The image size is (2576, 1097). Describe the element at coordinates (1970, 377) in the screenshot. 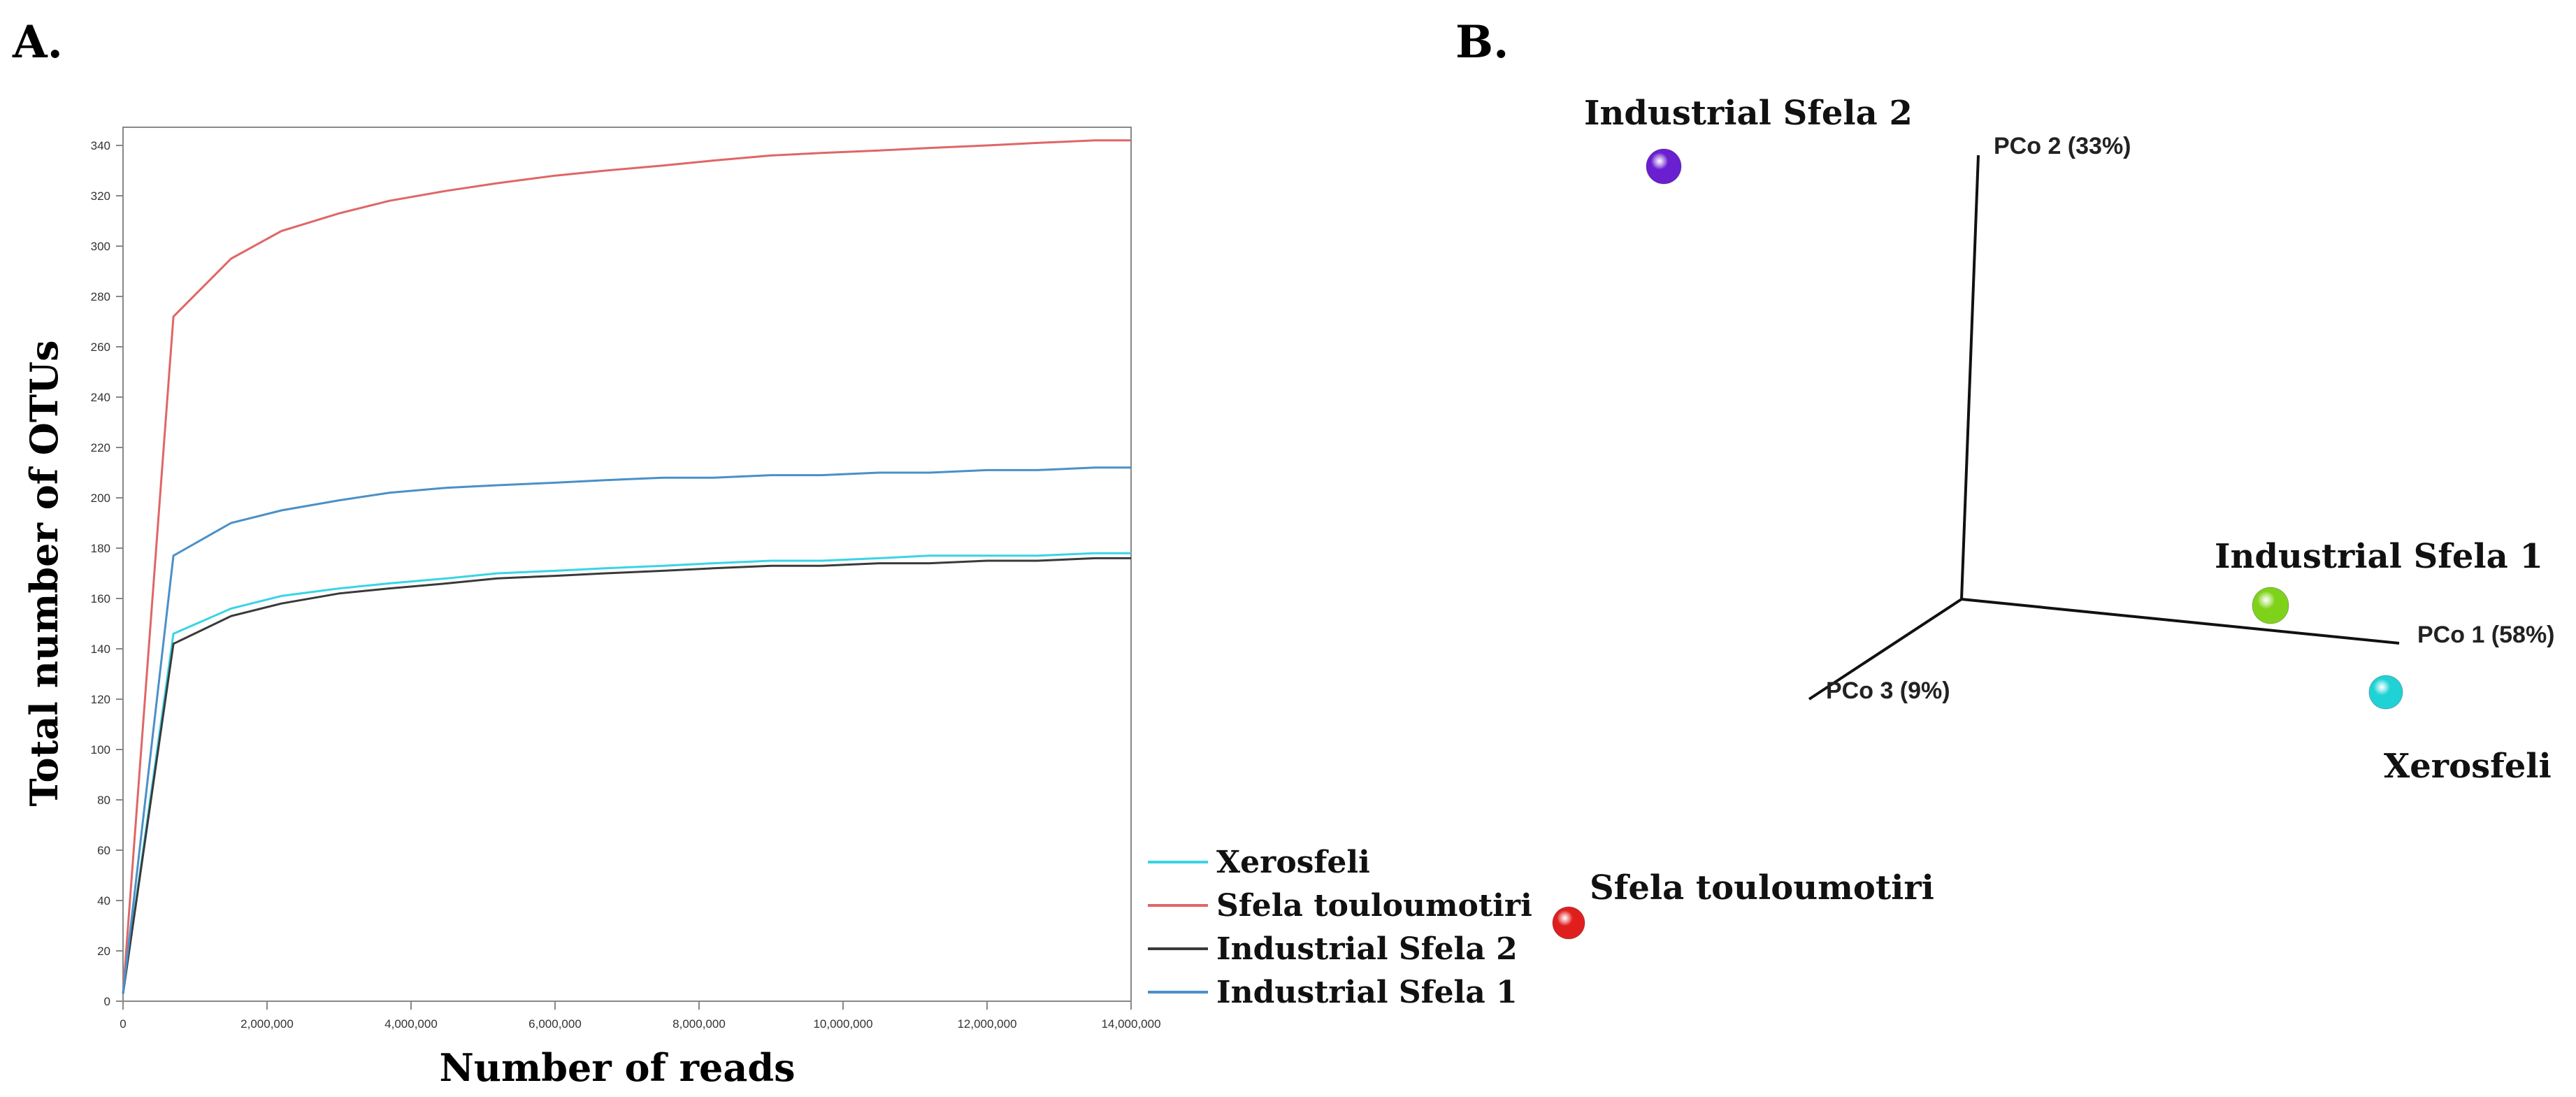

I see `pco2-axis-line` at that location.